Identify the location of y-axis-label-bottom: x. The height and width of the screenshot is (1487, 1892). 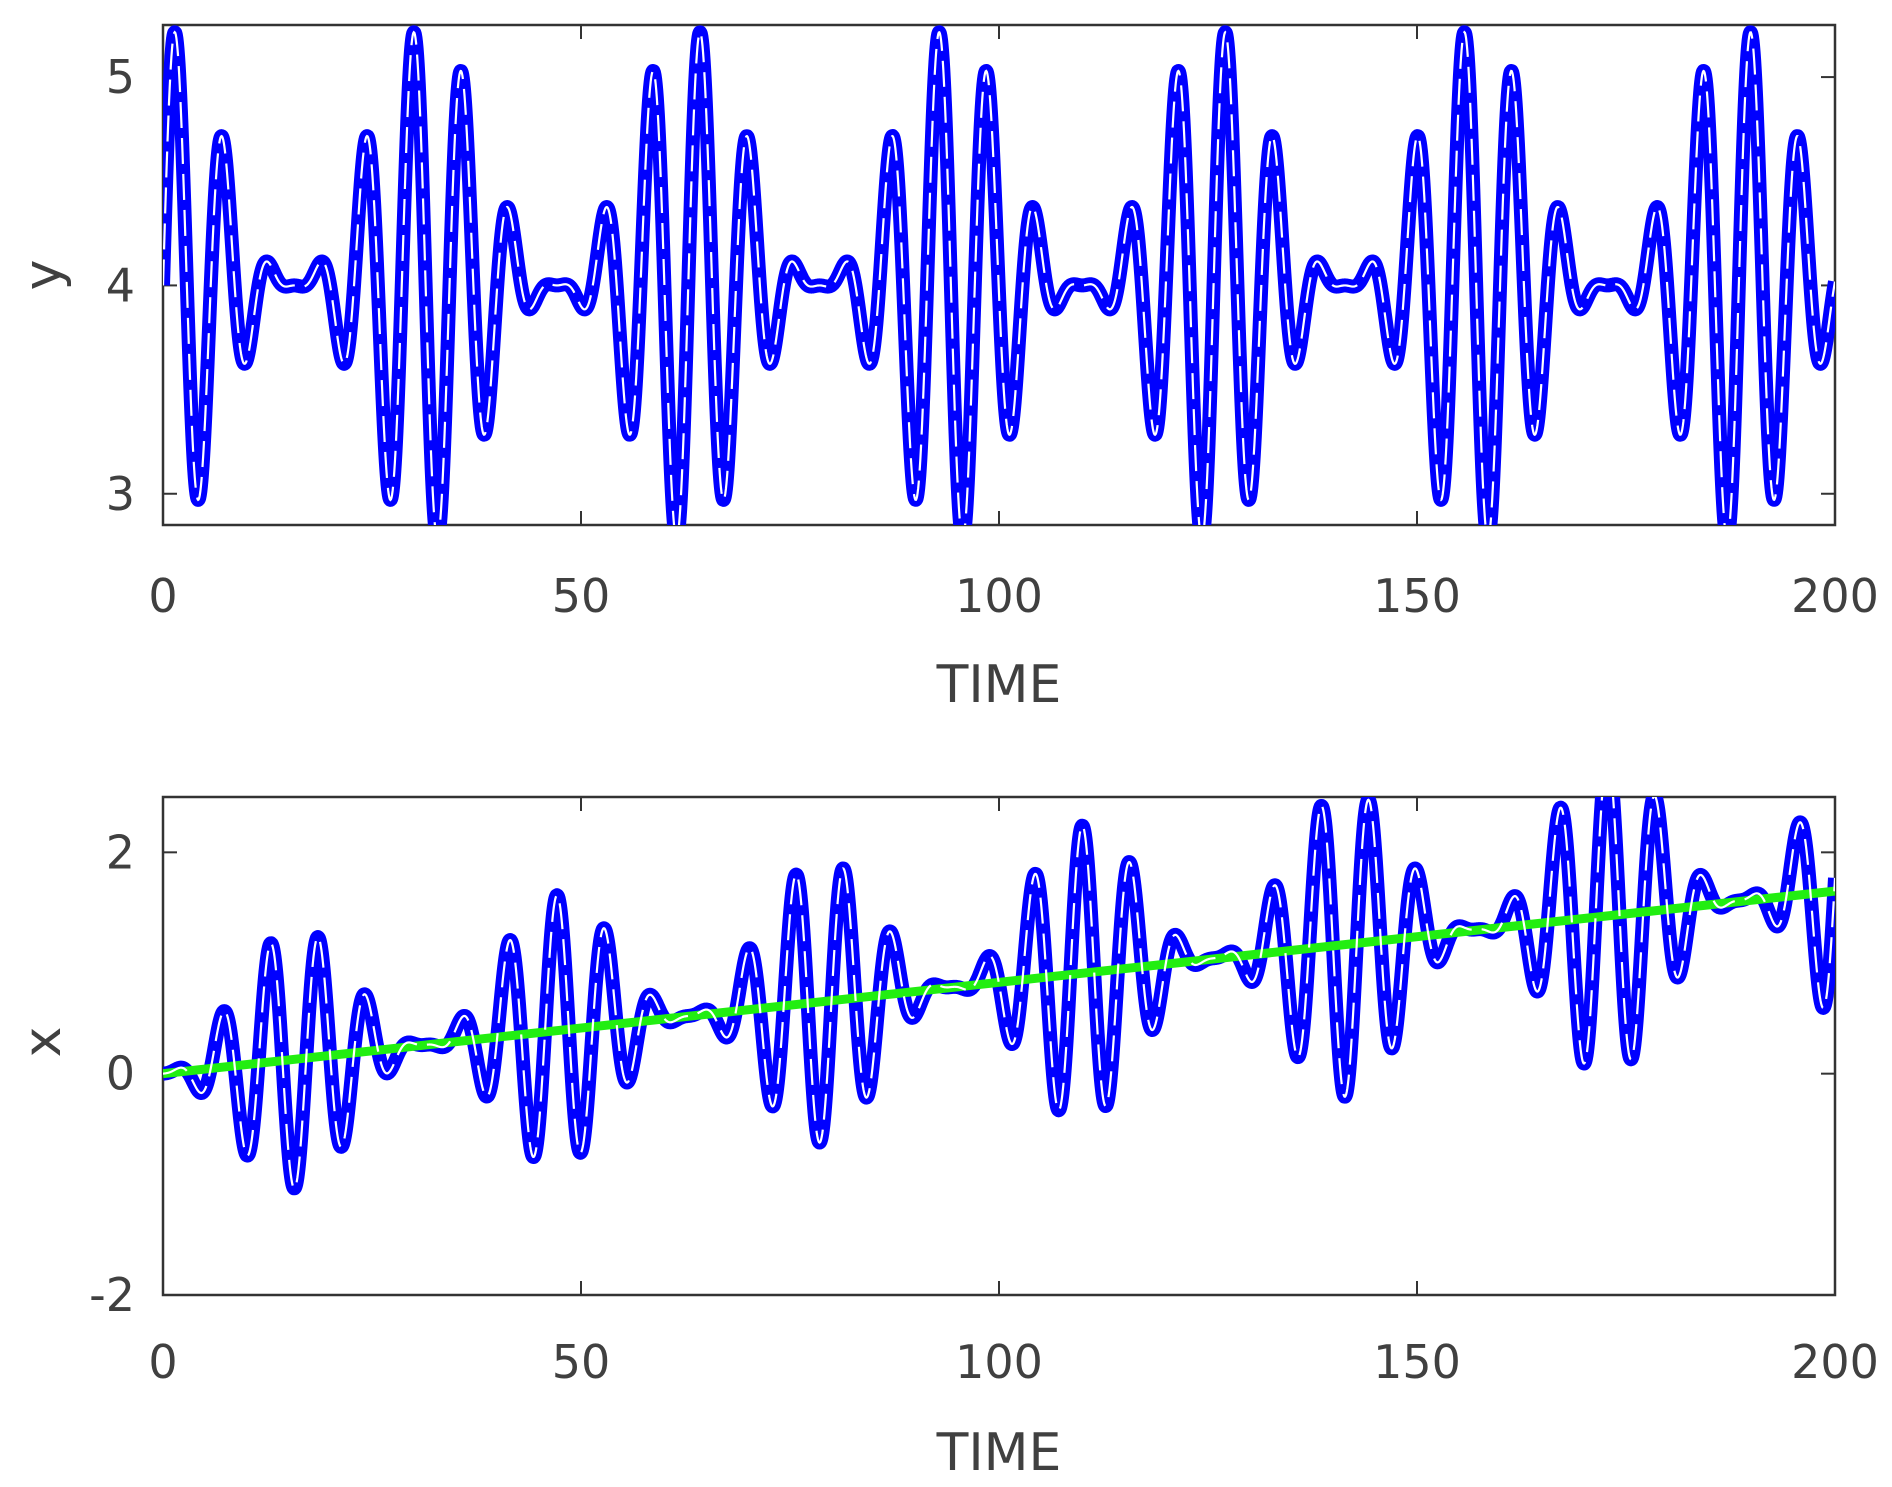
(43, 1042).